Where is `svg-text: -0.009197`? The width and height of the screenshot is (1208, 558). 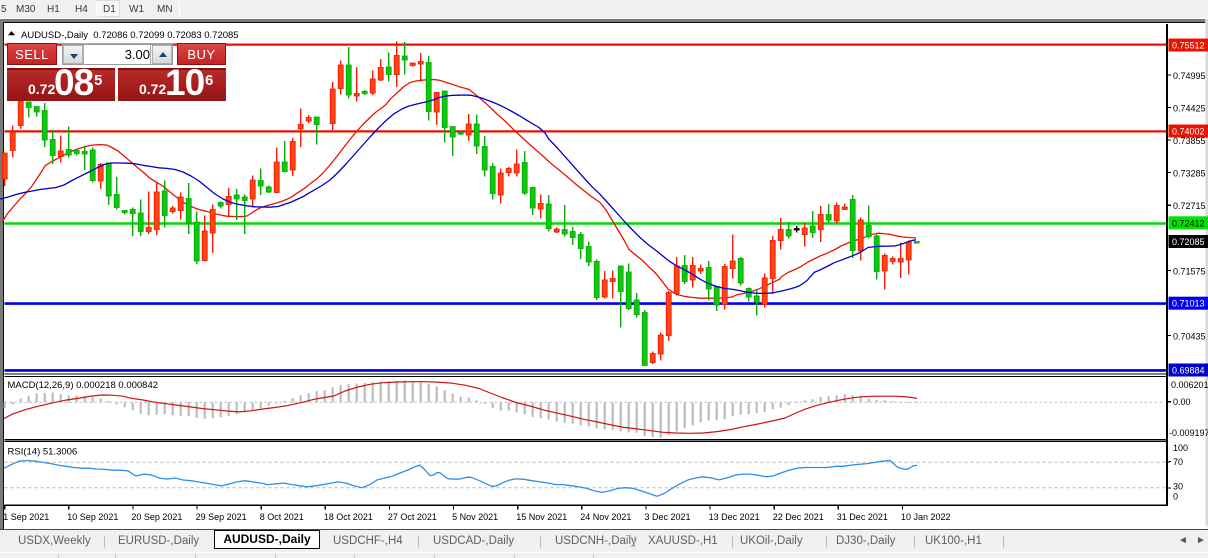 svg-text: -0.009197 is located at coordinates (1188, 433).